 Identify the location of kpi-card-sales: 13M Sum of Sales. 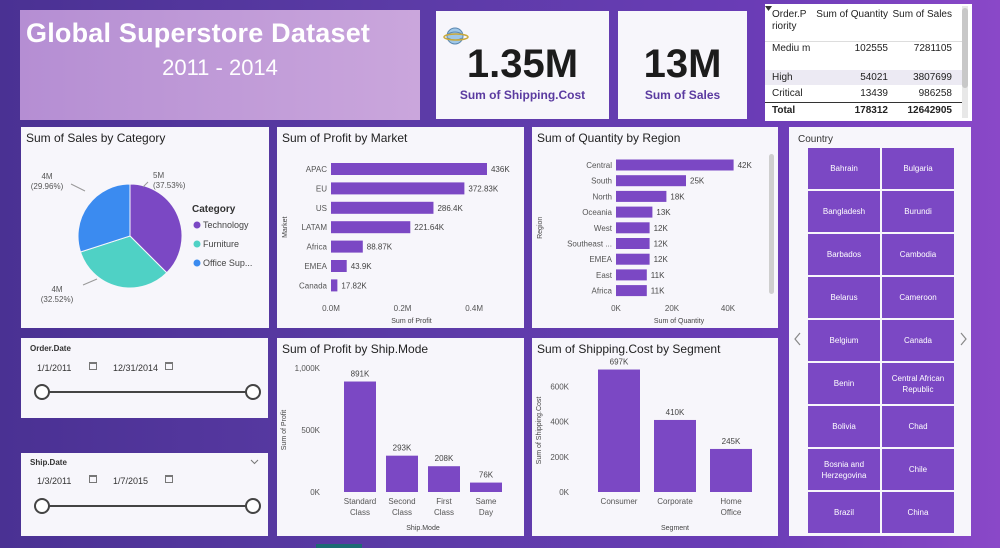
(682, 65).